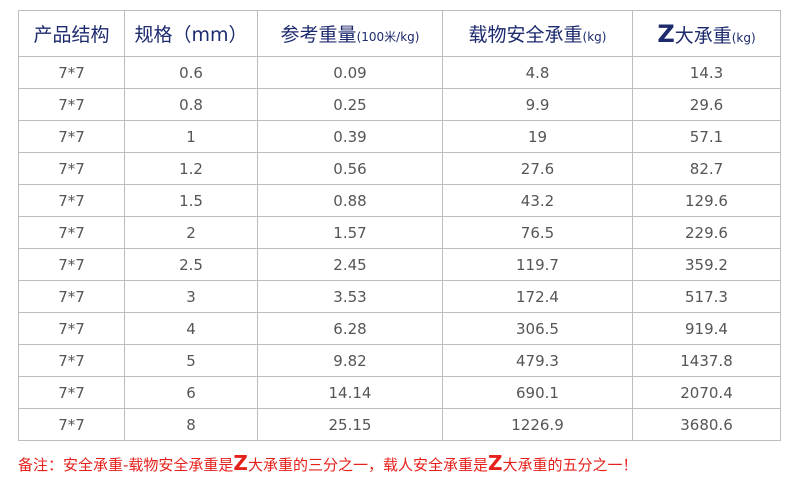  Describe the element at coordinates (318, 35) in the screenshot. I see `header-text: 参考重量` at that location.